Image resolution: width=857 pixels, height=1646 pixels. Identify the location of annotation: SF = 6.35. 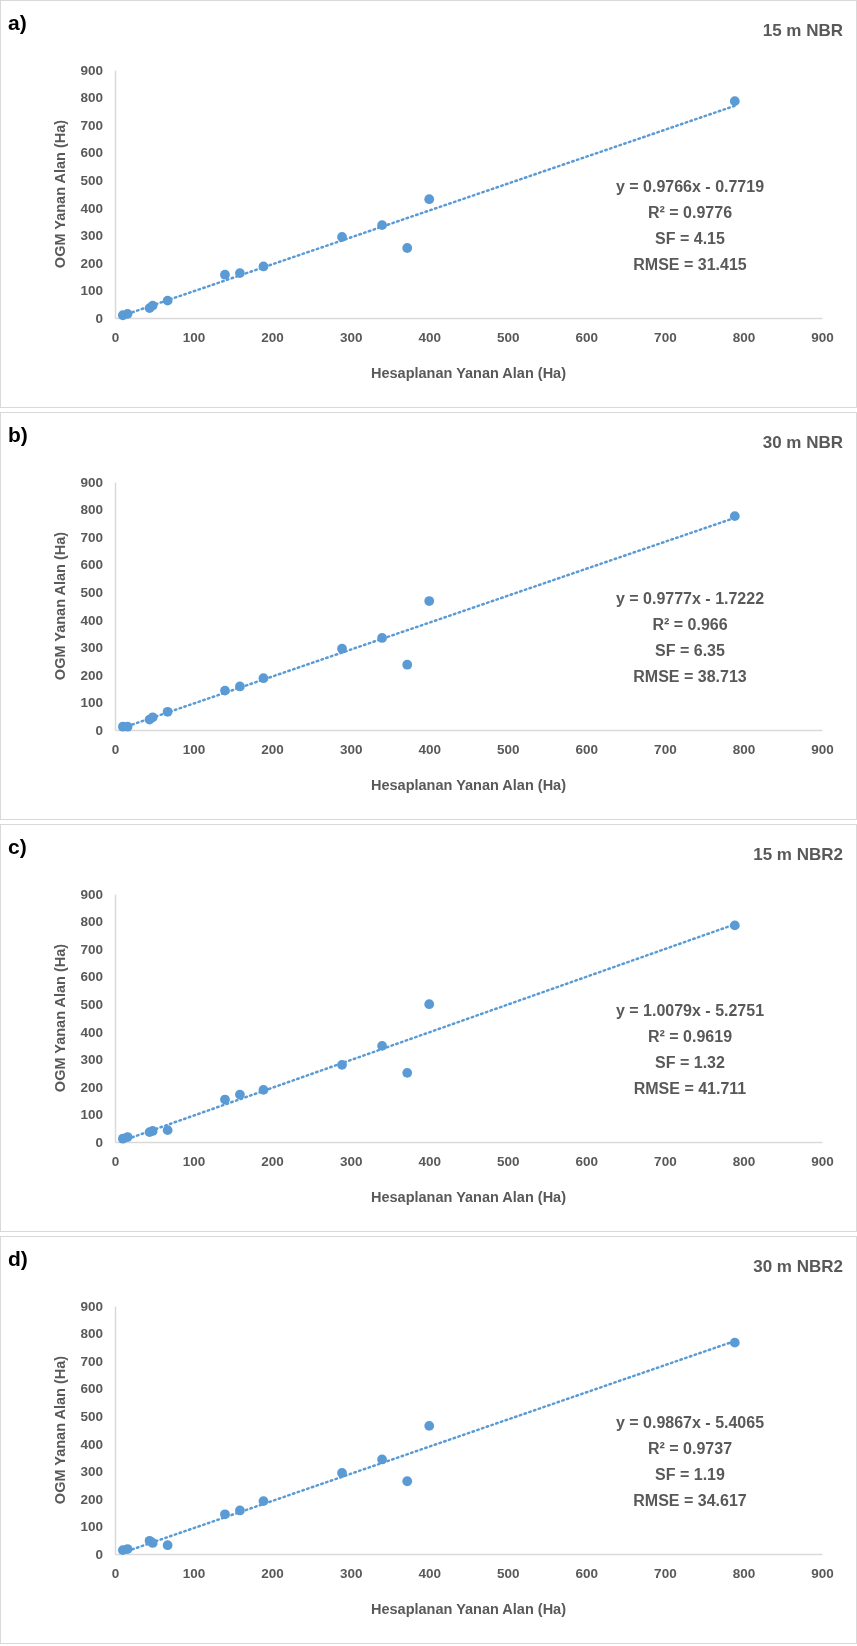
(690, 650).